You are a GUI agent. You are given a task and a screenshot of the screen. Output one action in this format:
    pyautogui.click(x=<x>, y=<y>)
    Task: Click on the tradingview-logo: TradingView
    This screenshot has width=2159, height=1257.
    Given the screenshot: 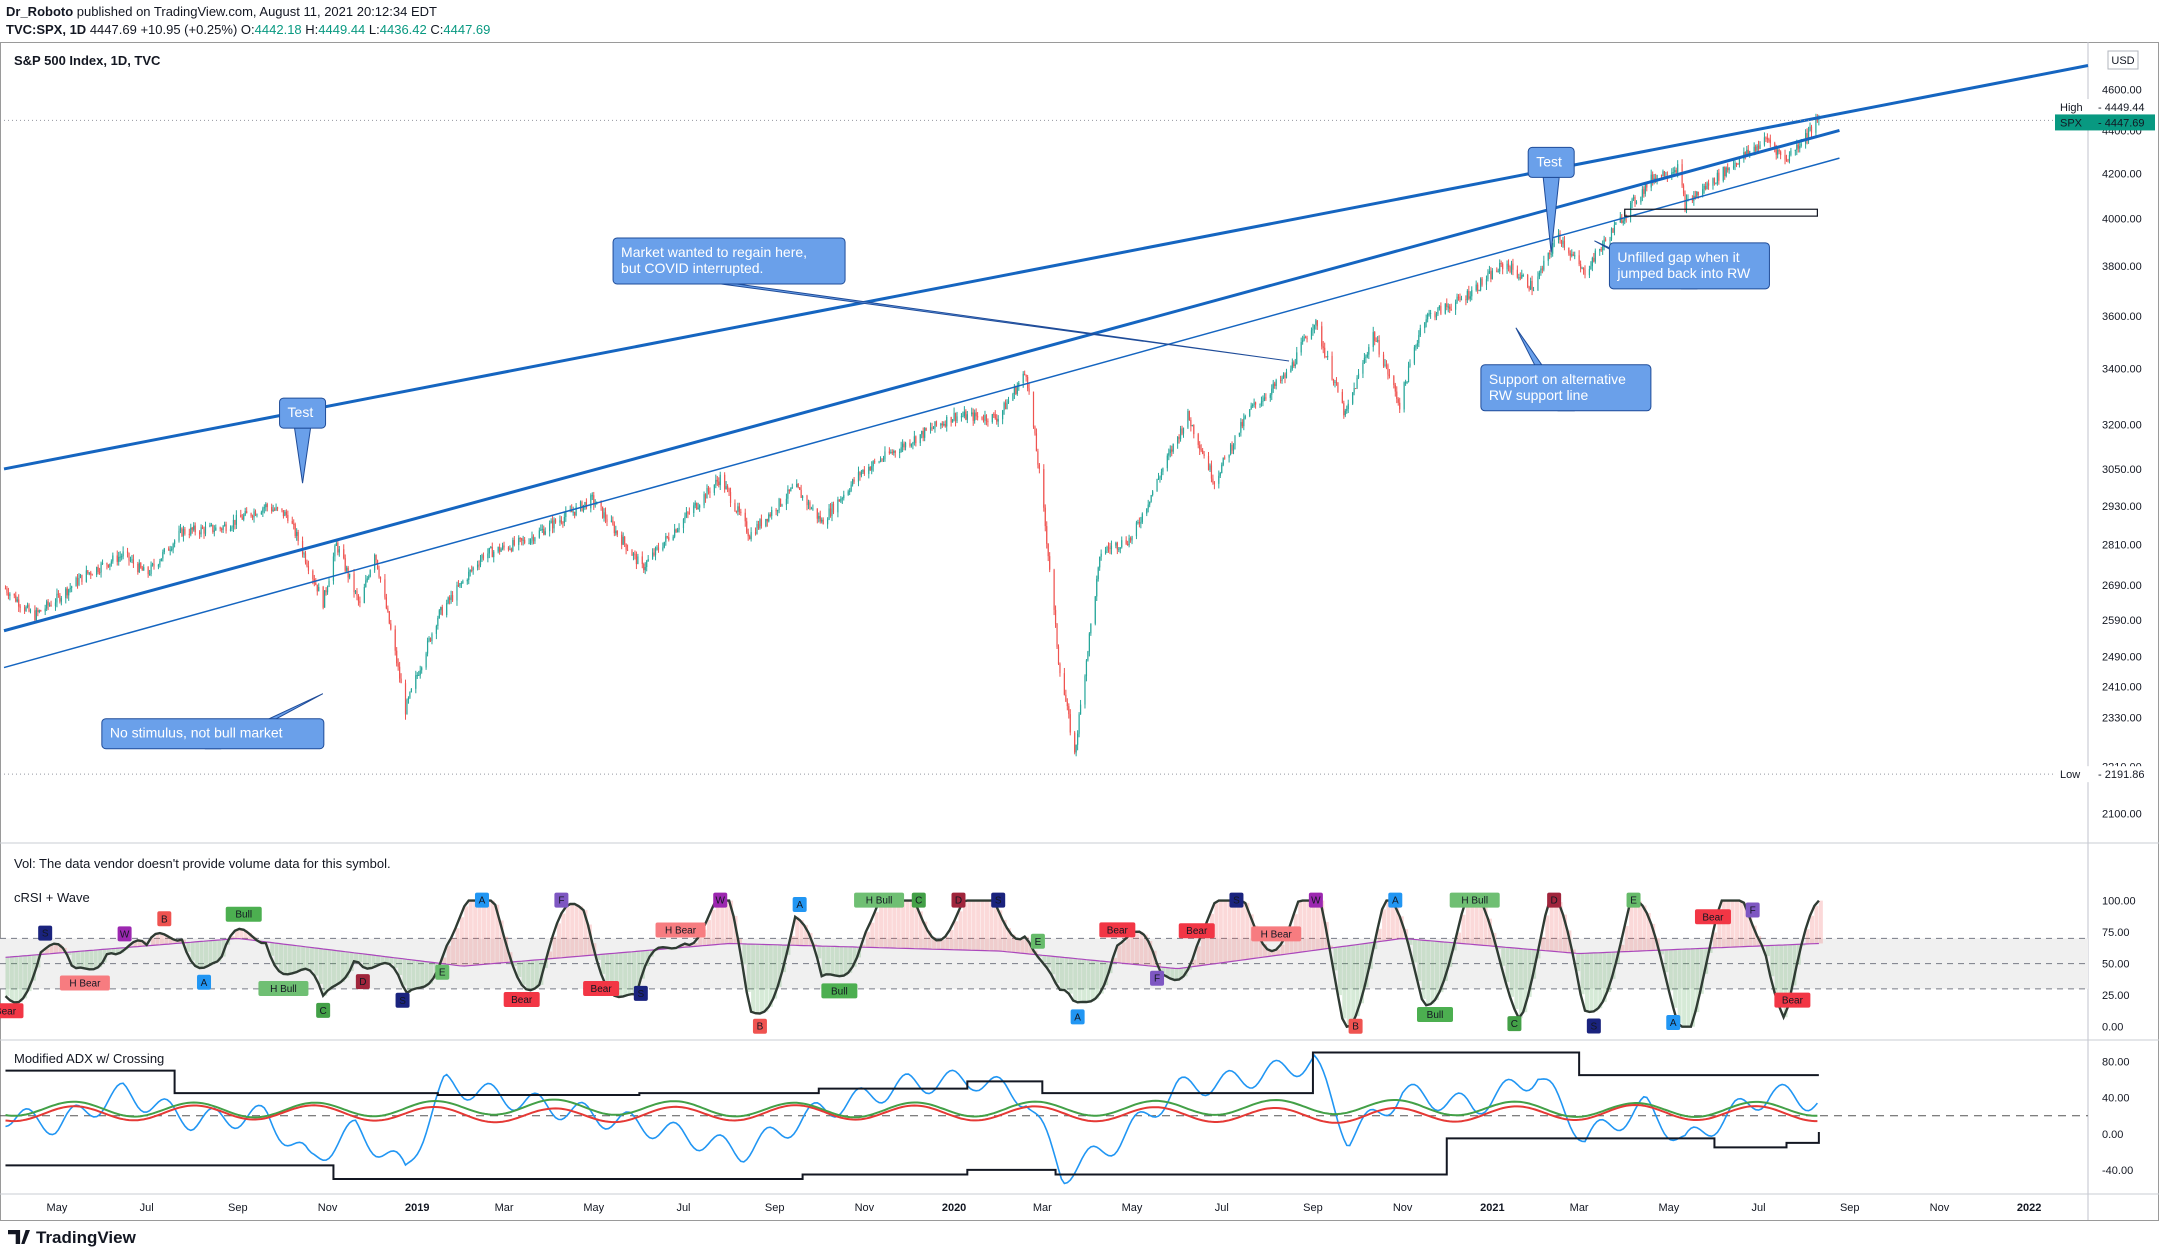 What is the action you would take?
    pyautogui.click(x=72, y=1238)
    